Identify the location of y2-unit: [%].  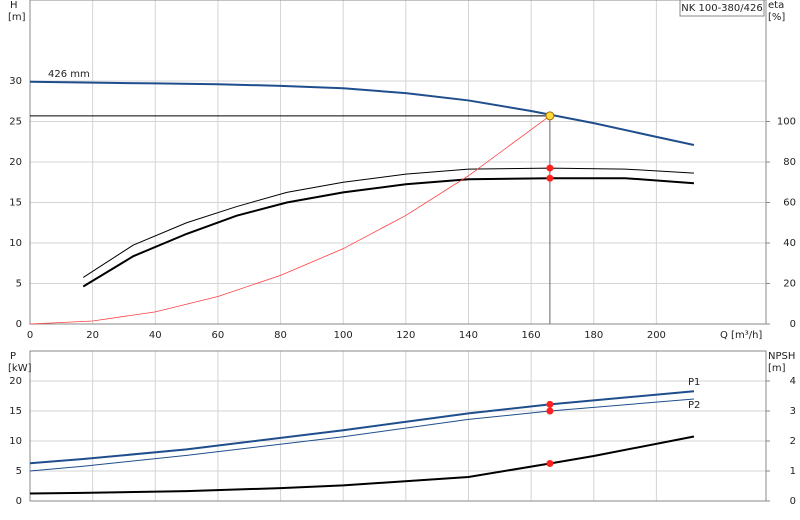
(776, 17).